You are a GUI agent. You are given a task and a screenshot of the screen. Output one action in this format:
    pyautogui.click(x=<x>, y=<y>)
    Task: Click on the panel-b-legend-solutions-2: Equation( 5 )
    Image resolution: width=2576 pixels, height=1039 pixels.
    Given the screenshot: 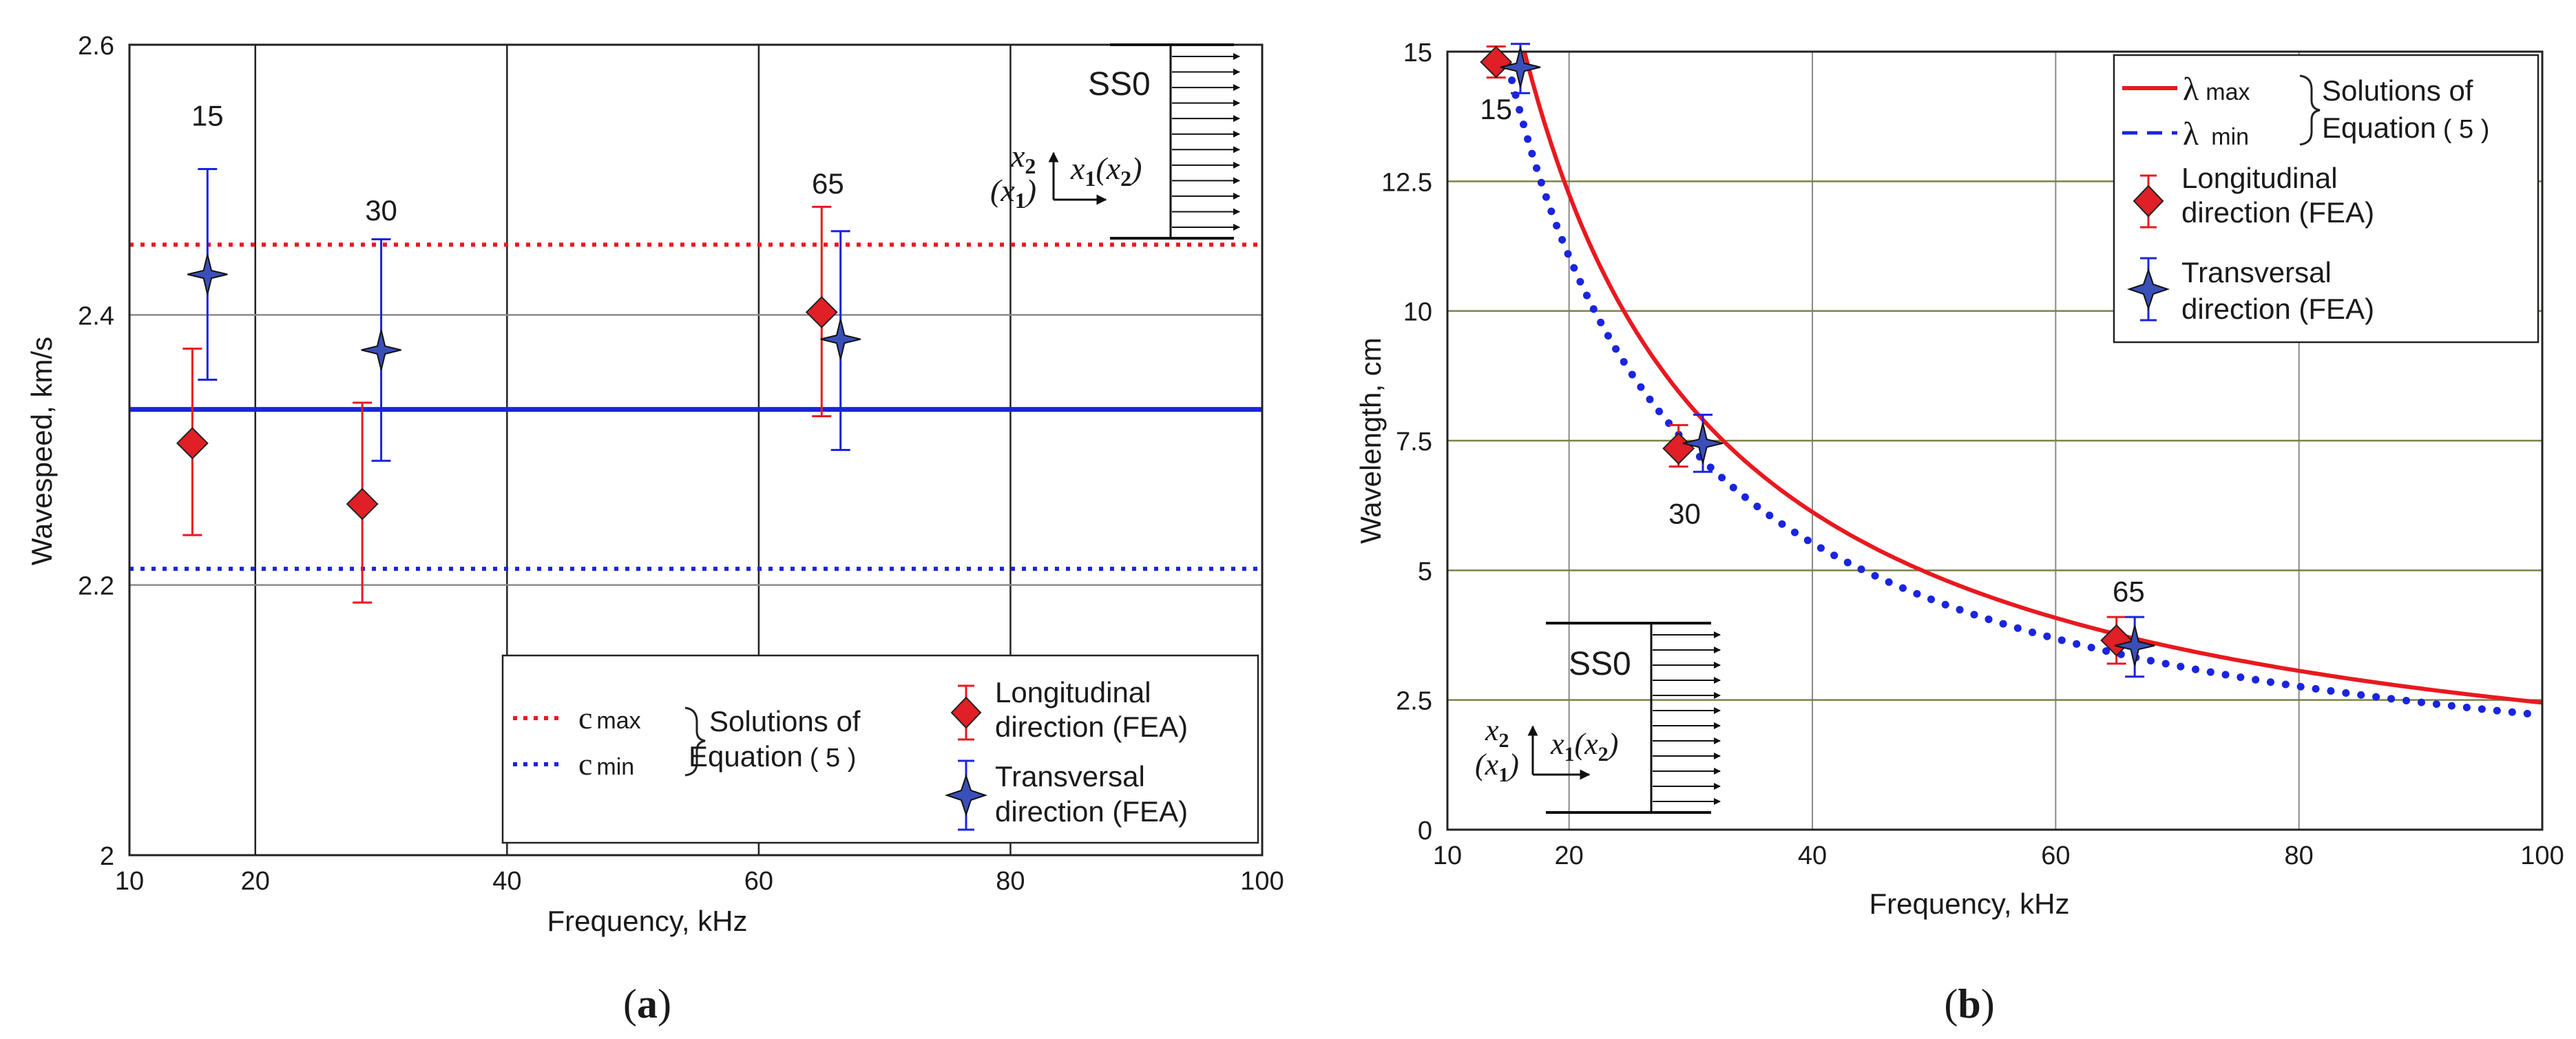 What is the action you would take?
    pyautogui.click(x=2405, y=128)
    